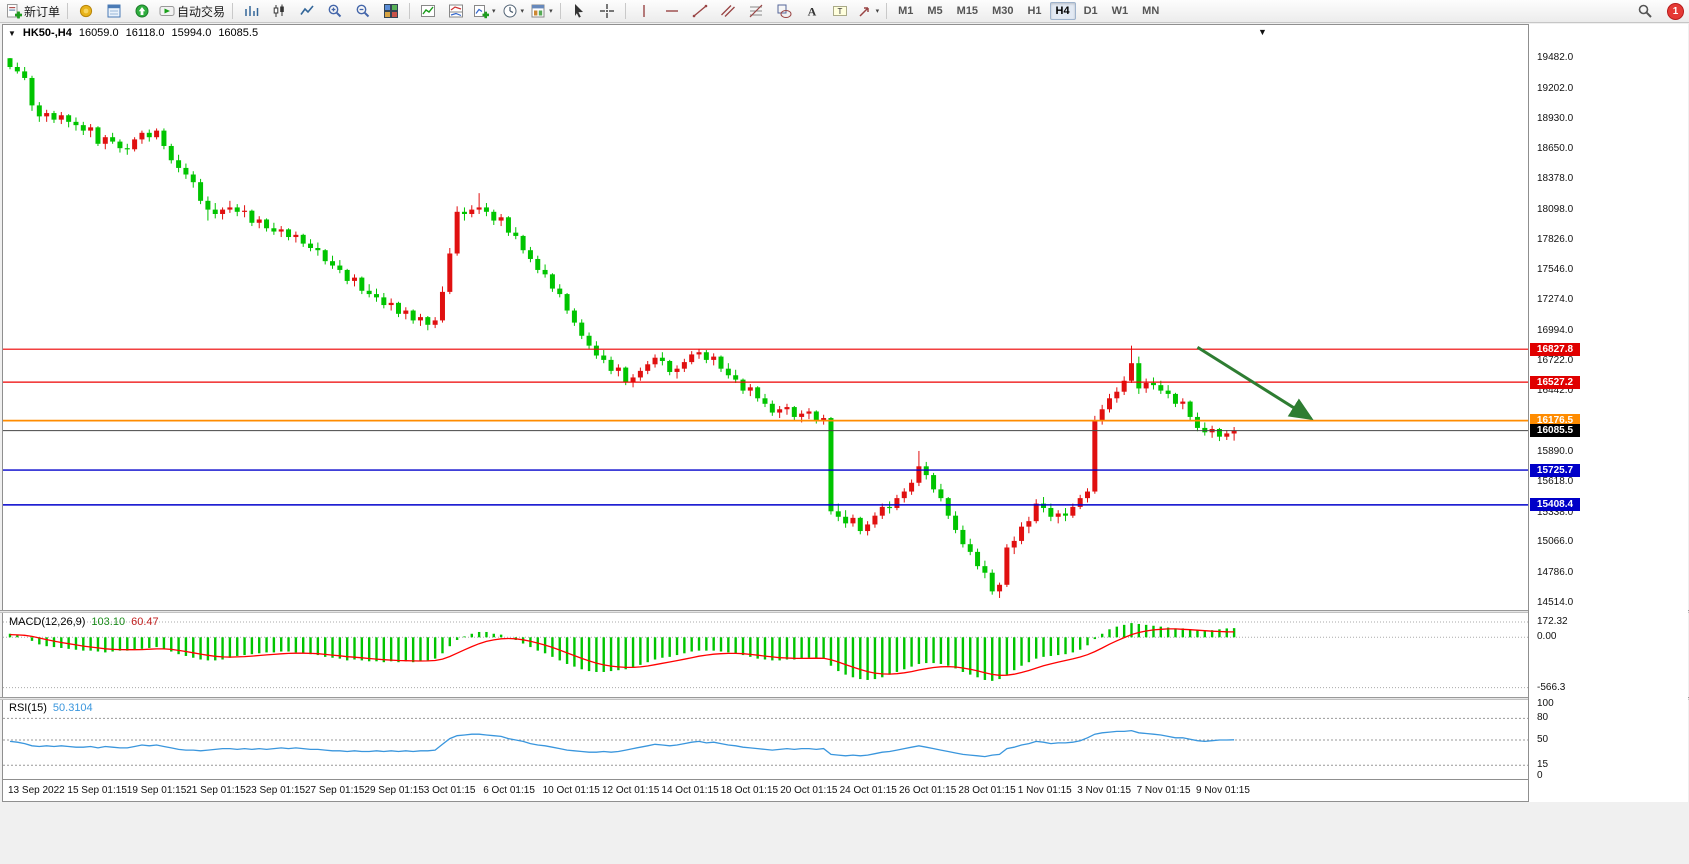 The image size is (1689, 864). I want to click on price-badge: 16176.5, so click(1555, 421).